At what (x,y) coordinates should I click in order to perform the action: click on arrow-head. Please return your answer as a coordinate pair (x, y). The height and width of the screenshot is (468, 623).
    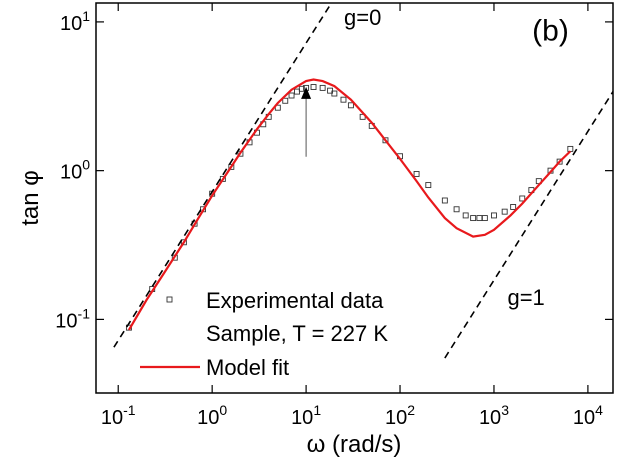
    Looking at the image, I should click on (306, 92).